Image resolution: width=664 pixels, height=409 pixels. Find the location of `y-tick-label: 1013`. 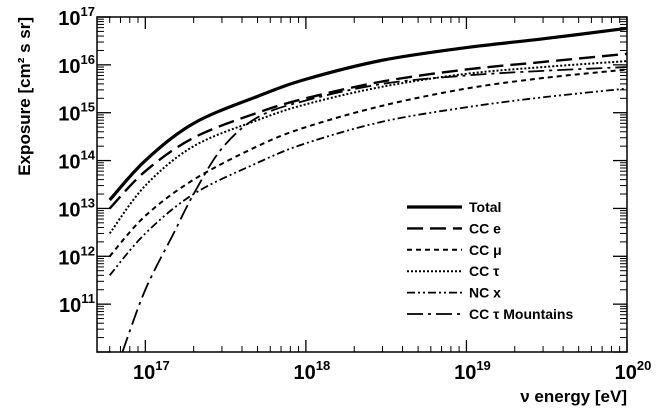

y-tick-label: 1013 is located at coordinates (76, 208).